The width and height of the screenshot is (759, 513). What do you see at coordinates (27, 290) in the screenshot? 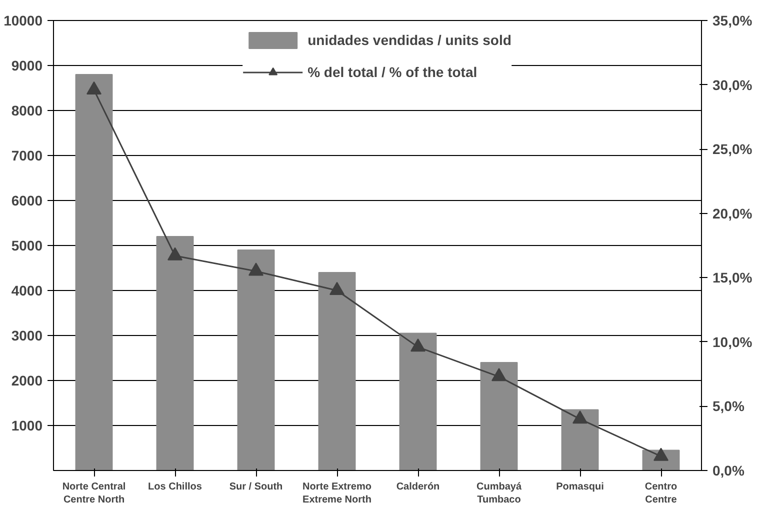
I see `y-tick-label: 4000` at bounding box center [27, 290].